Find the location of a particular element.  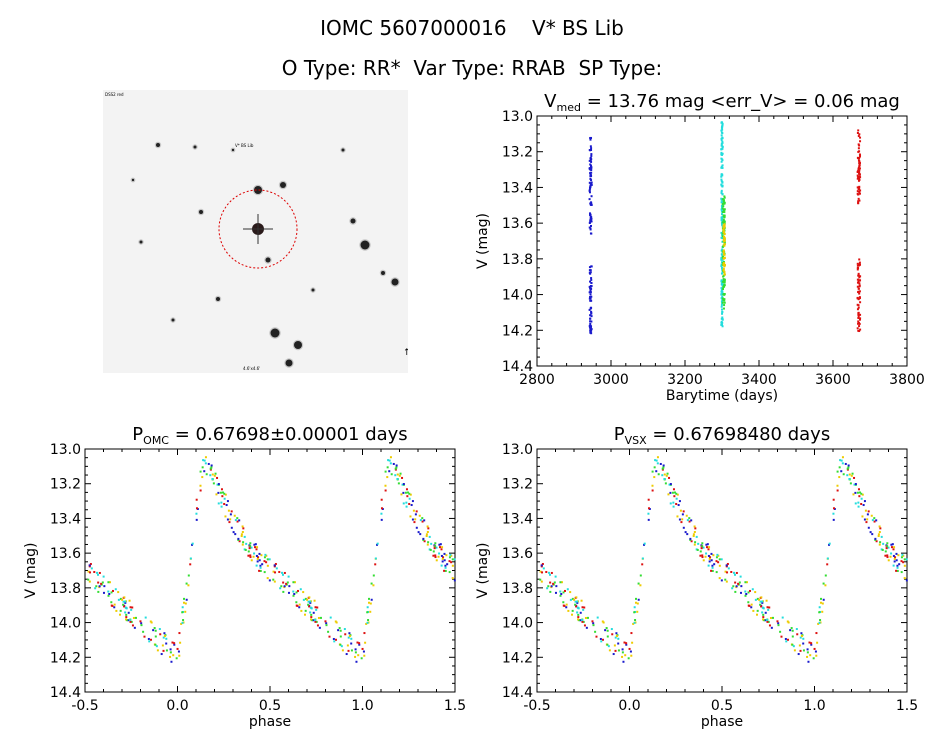

x-tick-label: 1.0 is located at coordinates (814, 706).